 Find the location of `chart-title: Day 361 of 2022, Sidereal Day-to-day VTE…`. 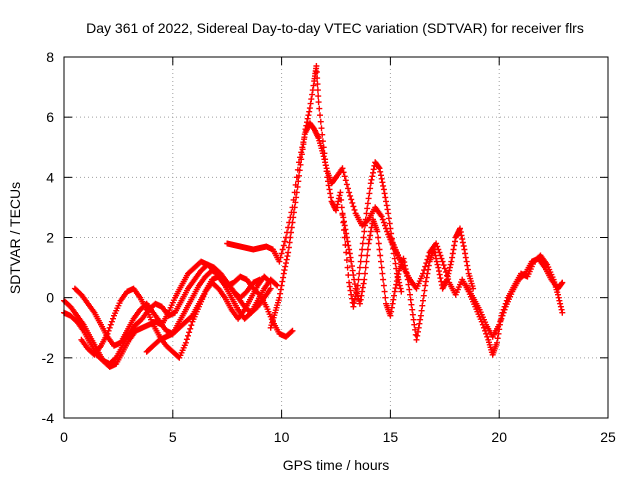

chart-title: Day 361 of 2022, Sidereal Day-to-day VTE… is located at coordinates (335, 28).